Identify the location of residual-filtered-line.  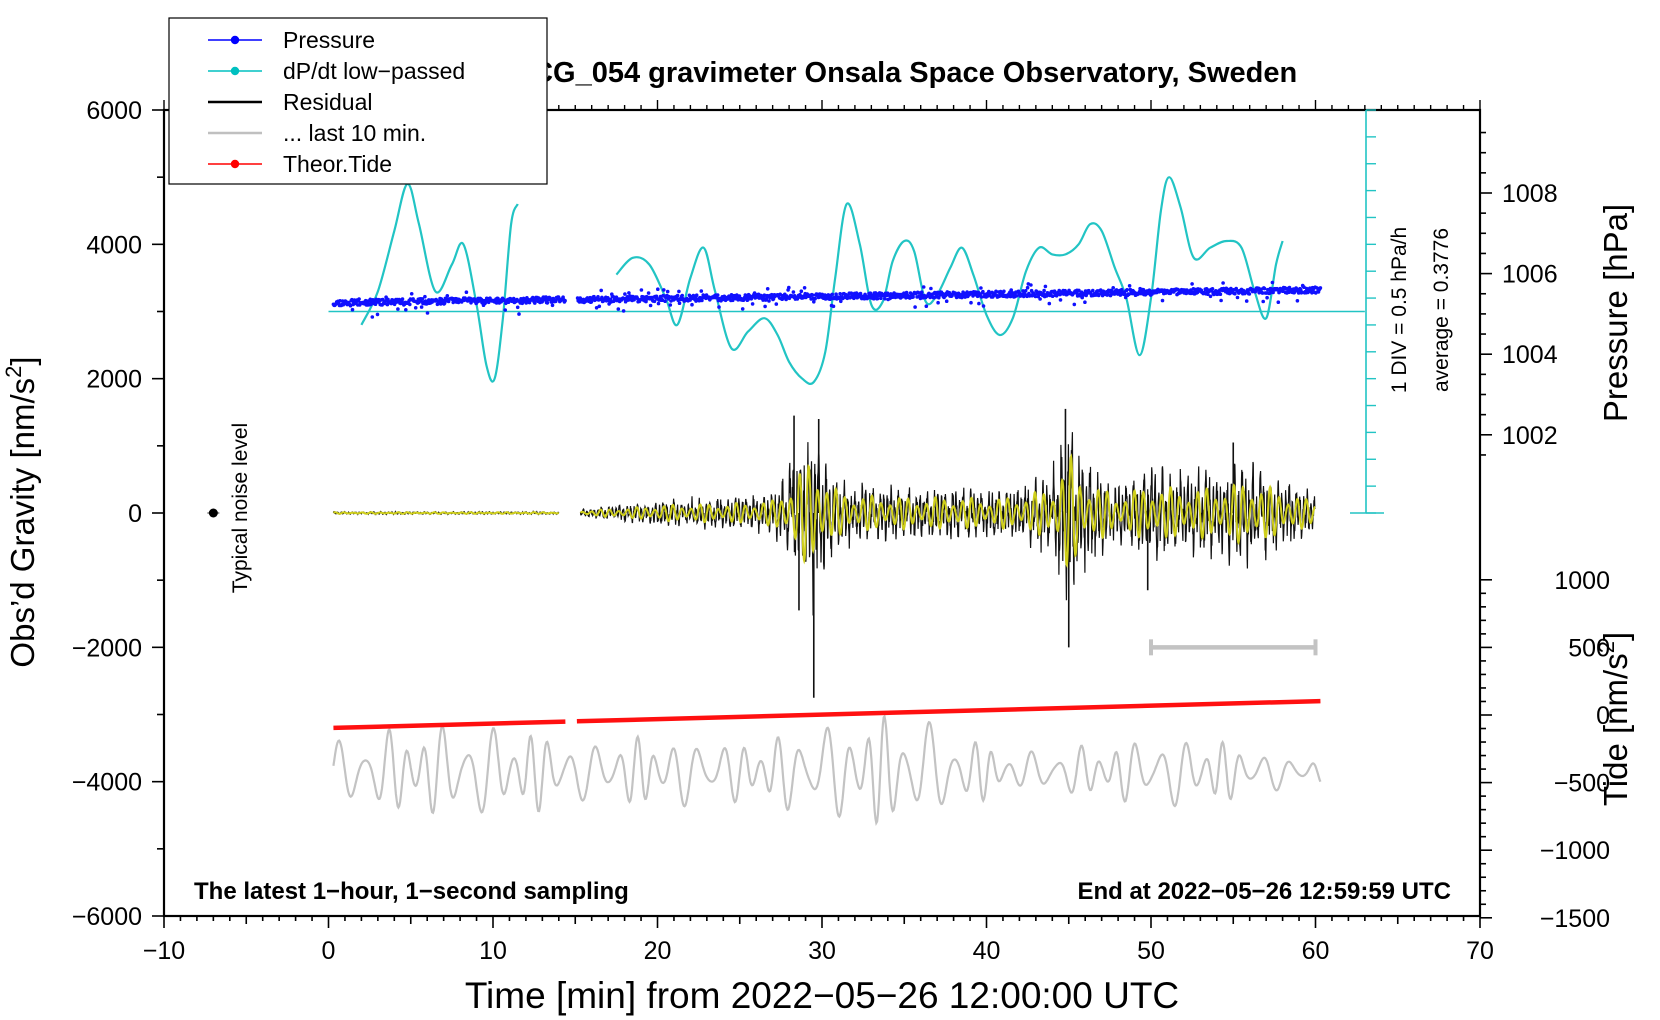
(824, 511).